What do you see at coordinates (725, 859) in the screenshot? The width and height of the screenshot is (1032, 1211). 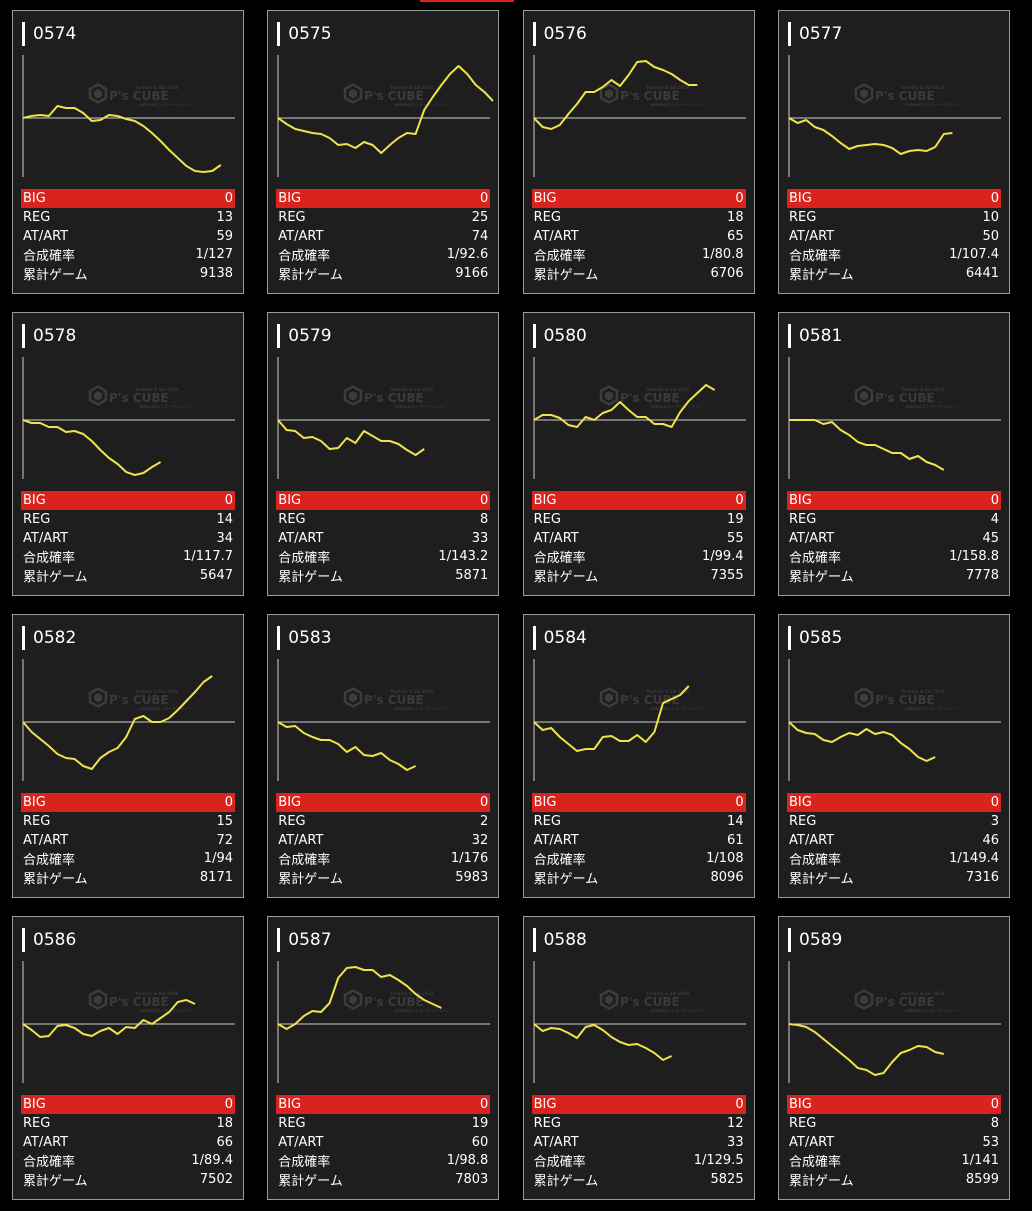 I see `probability-value: 1/108` at bounding box center [725, 859].